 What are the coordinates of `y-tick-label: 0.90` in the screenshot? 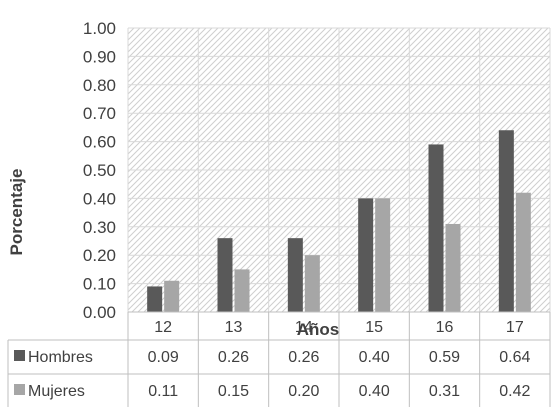 It's located at (99, 56).